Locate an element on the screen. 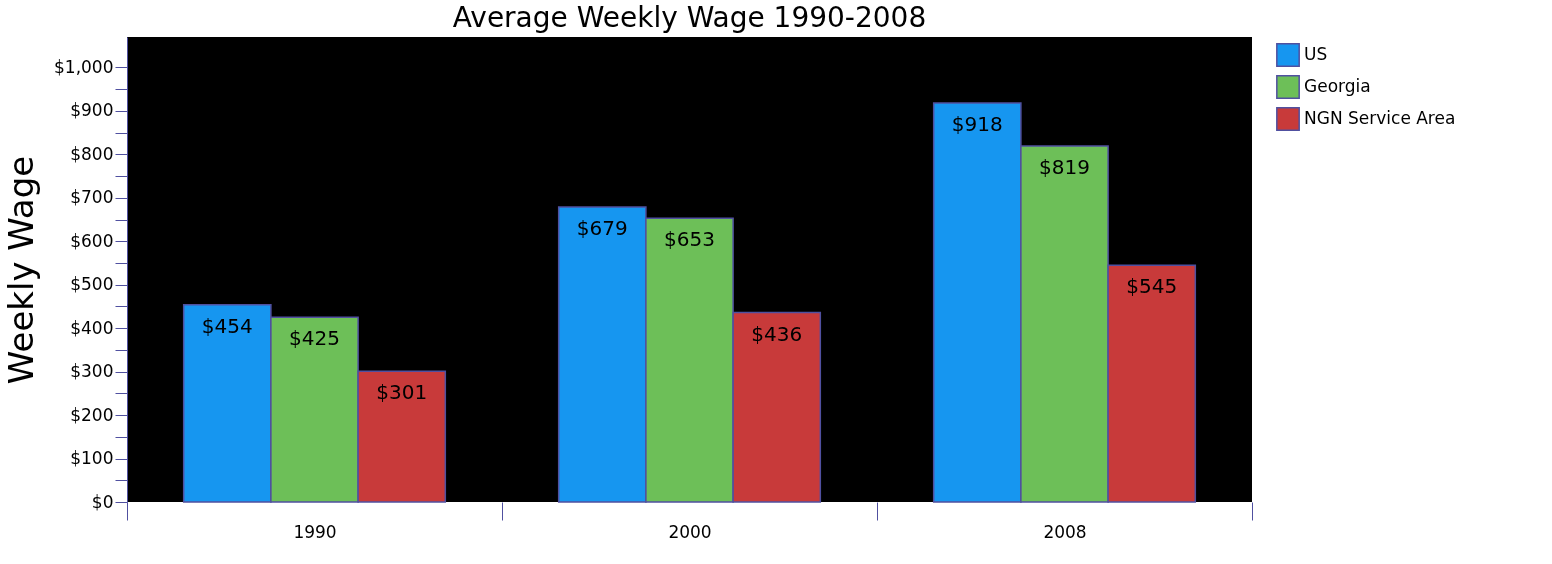 The height and width of the screenshot is (564, 1552). y-tick-label: $400 is located at coordinates (92, 327).